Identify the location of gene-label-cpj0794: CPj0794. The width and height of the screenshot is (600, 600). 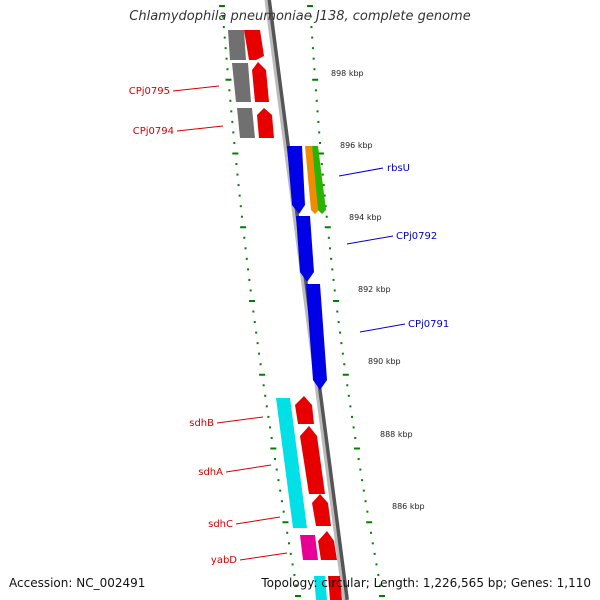
(153, 131).